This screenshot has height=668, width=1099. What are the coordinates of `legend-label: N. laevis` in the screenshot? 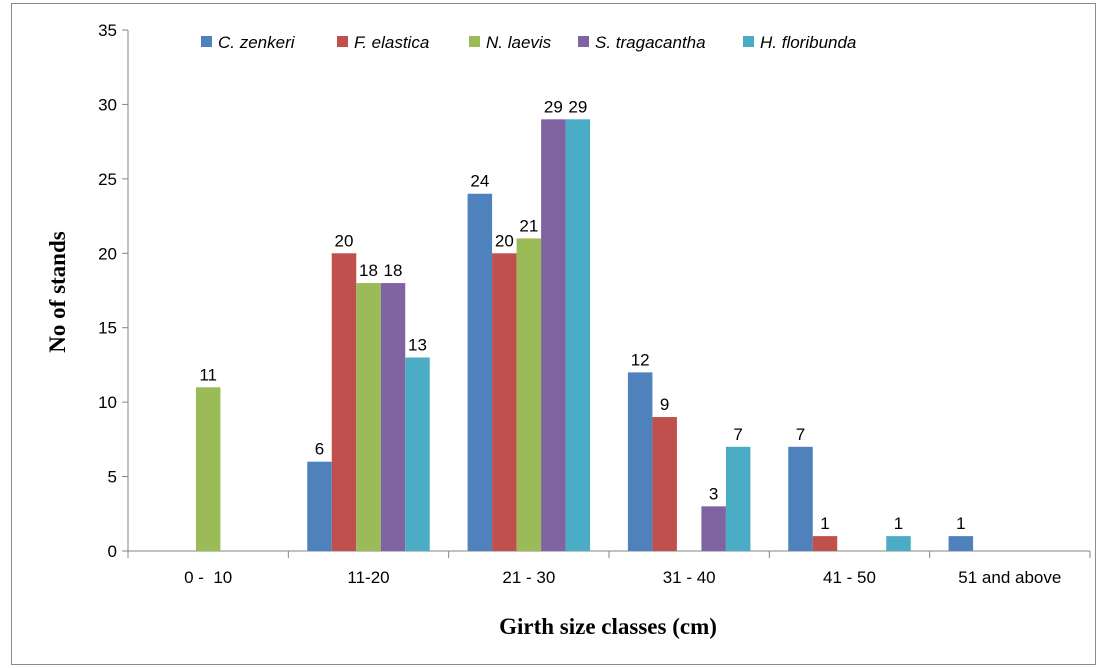 It's located at (519, 42).